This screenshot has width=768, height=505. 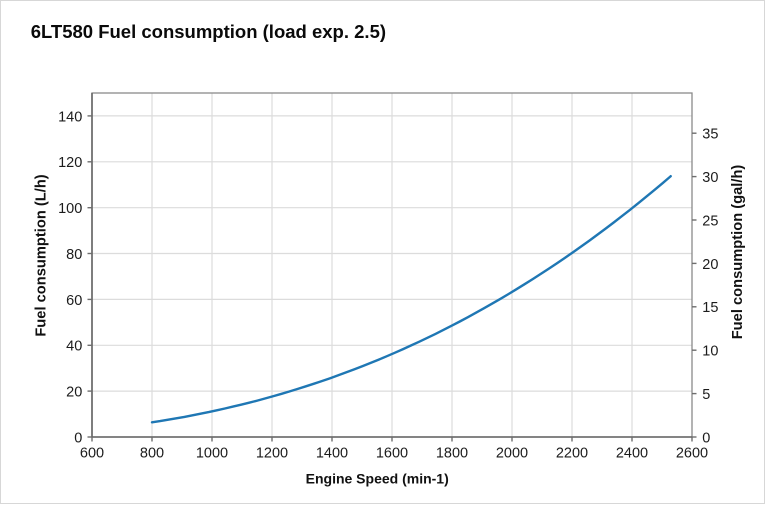 What do you see at coordinates (692, 454) in the screenshot?
I see `svg-text: 2600` at bounding box center [692, 454].